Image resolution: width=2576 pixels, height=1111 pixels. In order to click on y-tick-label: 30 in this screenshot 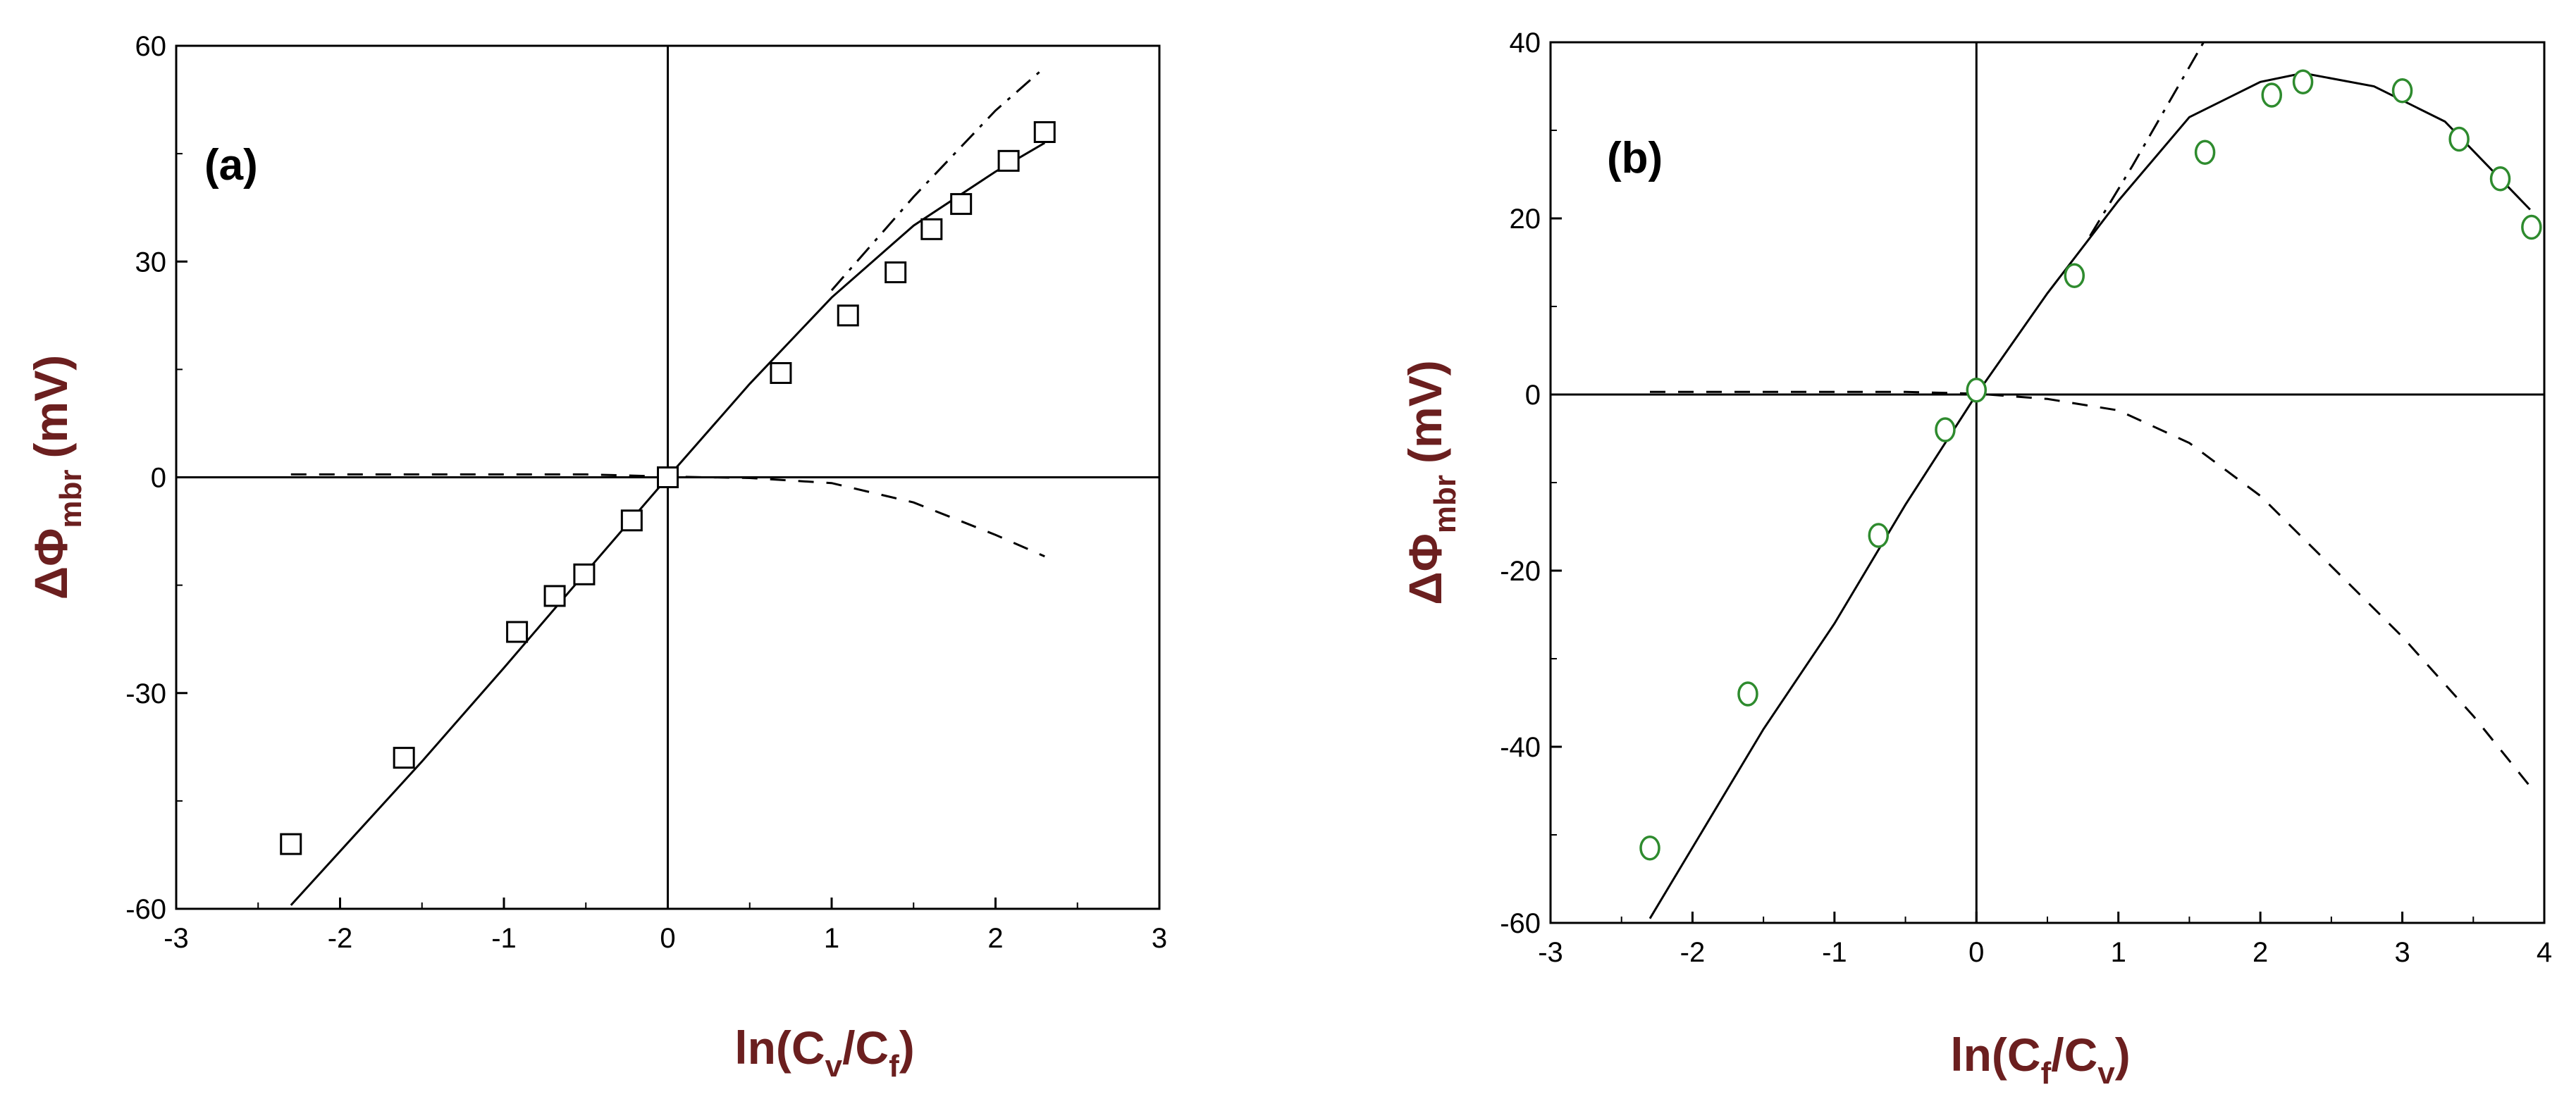, I will do `click(151, 263)`.